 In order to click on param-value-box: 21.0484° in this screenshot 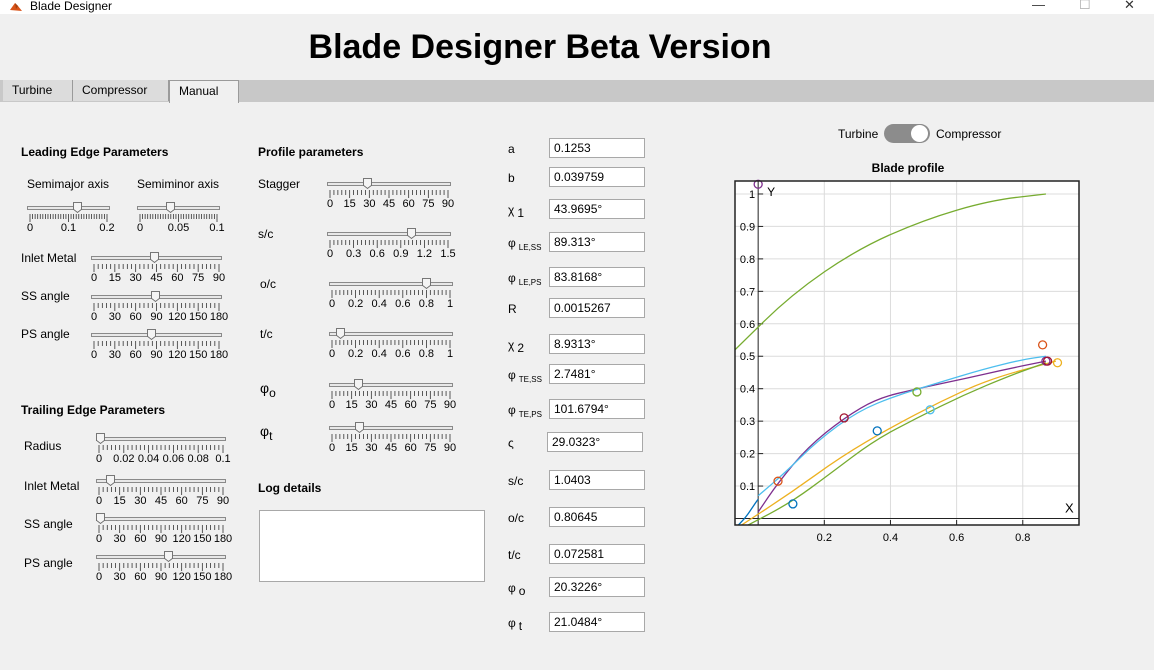, I will do `click(597, 622)`.